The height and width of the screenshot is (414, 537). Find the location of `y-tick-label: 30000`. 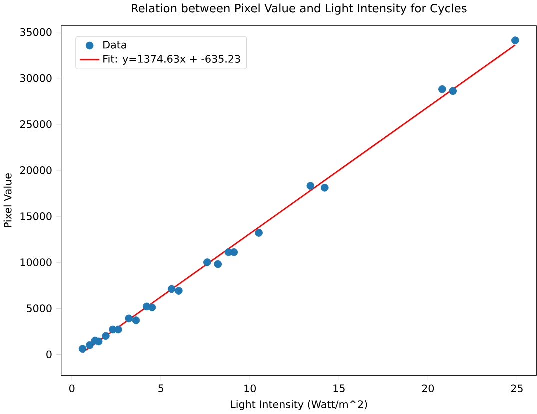

y-tick-label: 30000 is located at coordinates (36, 78).